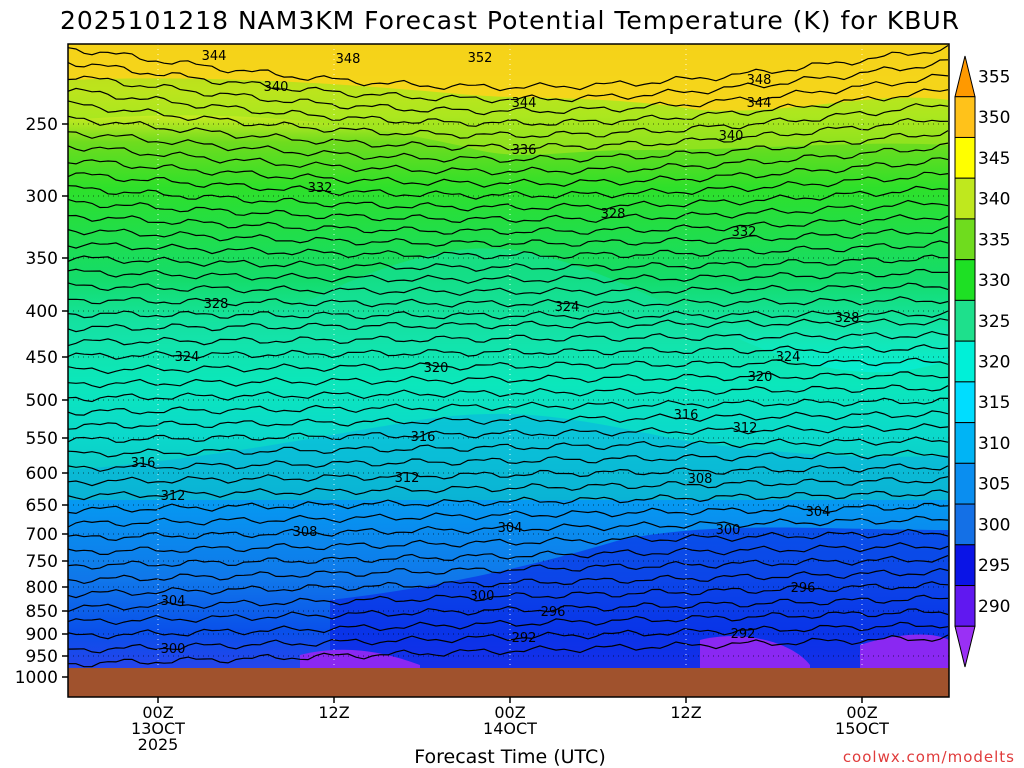  What do you see at coordinates (508, 682) in the screenshot?
I see `terrain-below-ground` at bounding box center [508, 682].